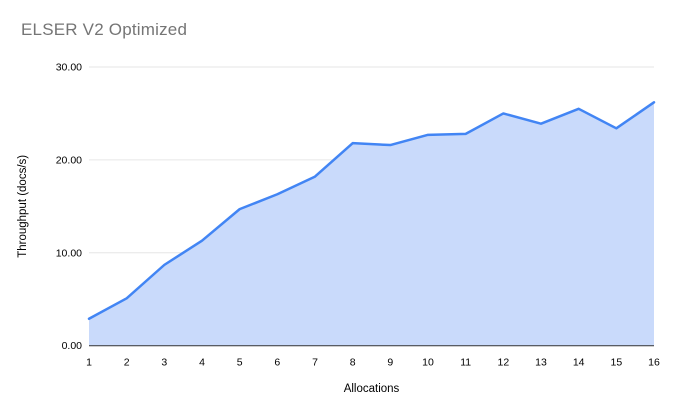 Image resolution: width=677 pixels, height=419 pixels. What do you see at coordinates (164, 363) in the screenshot?
I see `x-tick-label-3: 3` at bounding box center [164, 363].